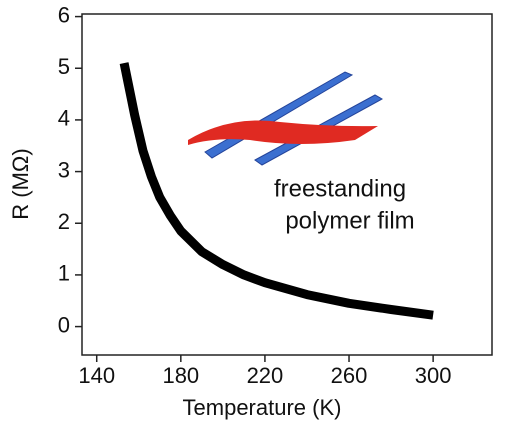 Image resolution: width=510 pixels, height=435 pixels. What do you see at coordinates (64, 14) in the screenshot?
I see `y-tick-label: 6` at bounding box center [64, 14].